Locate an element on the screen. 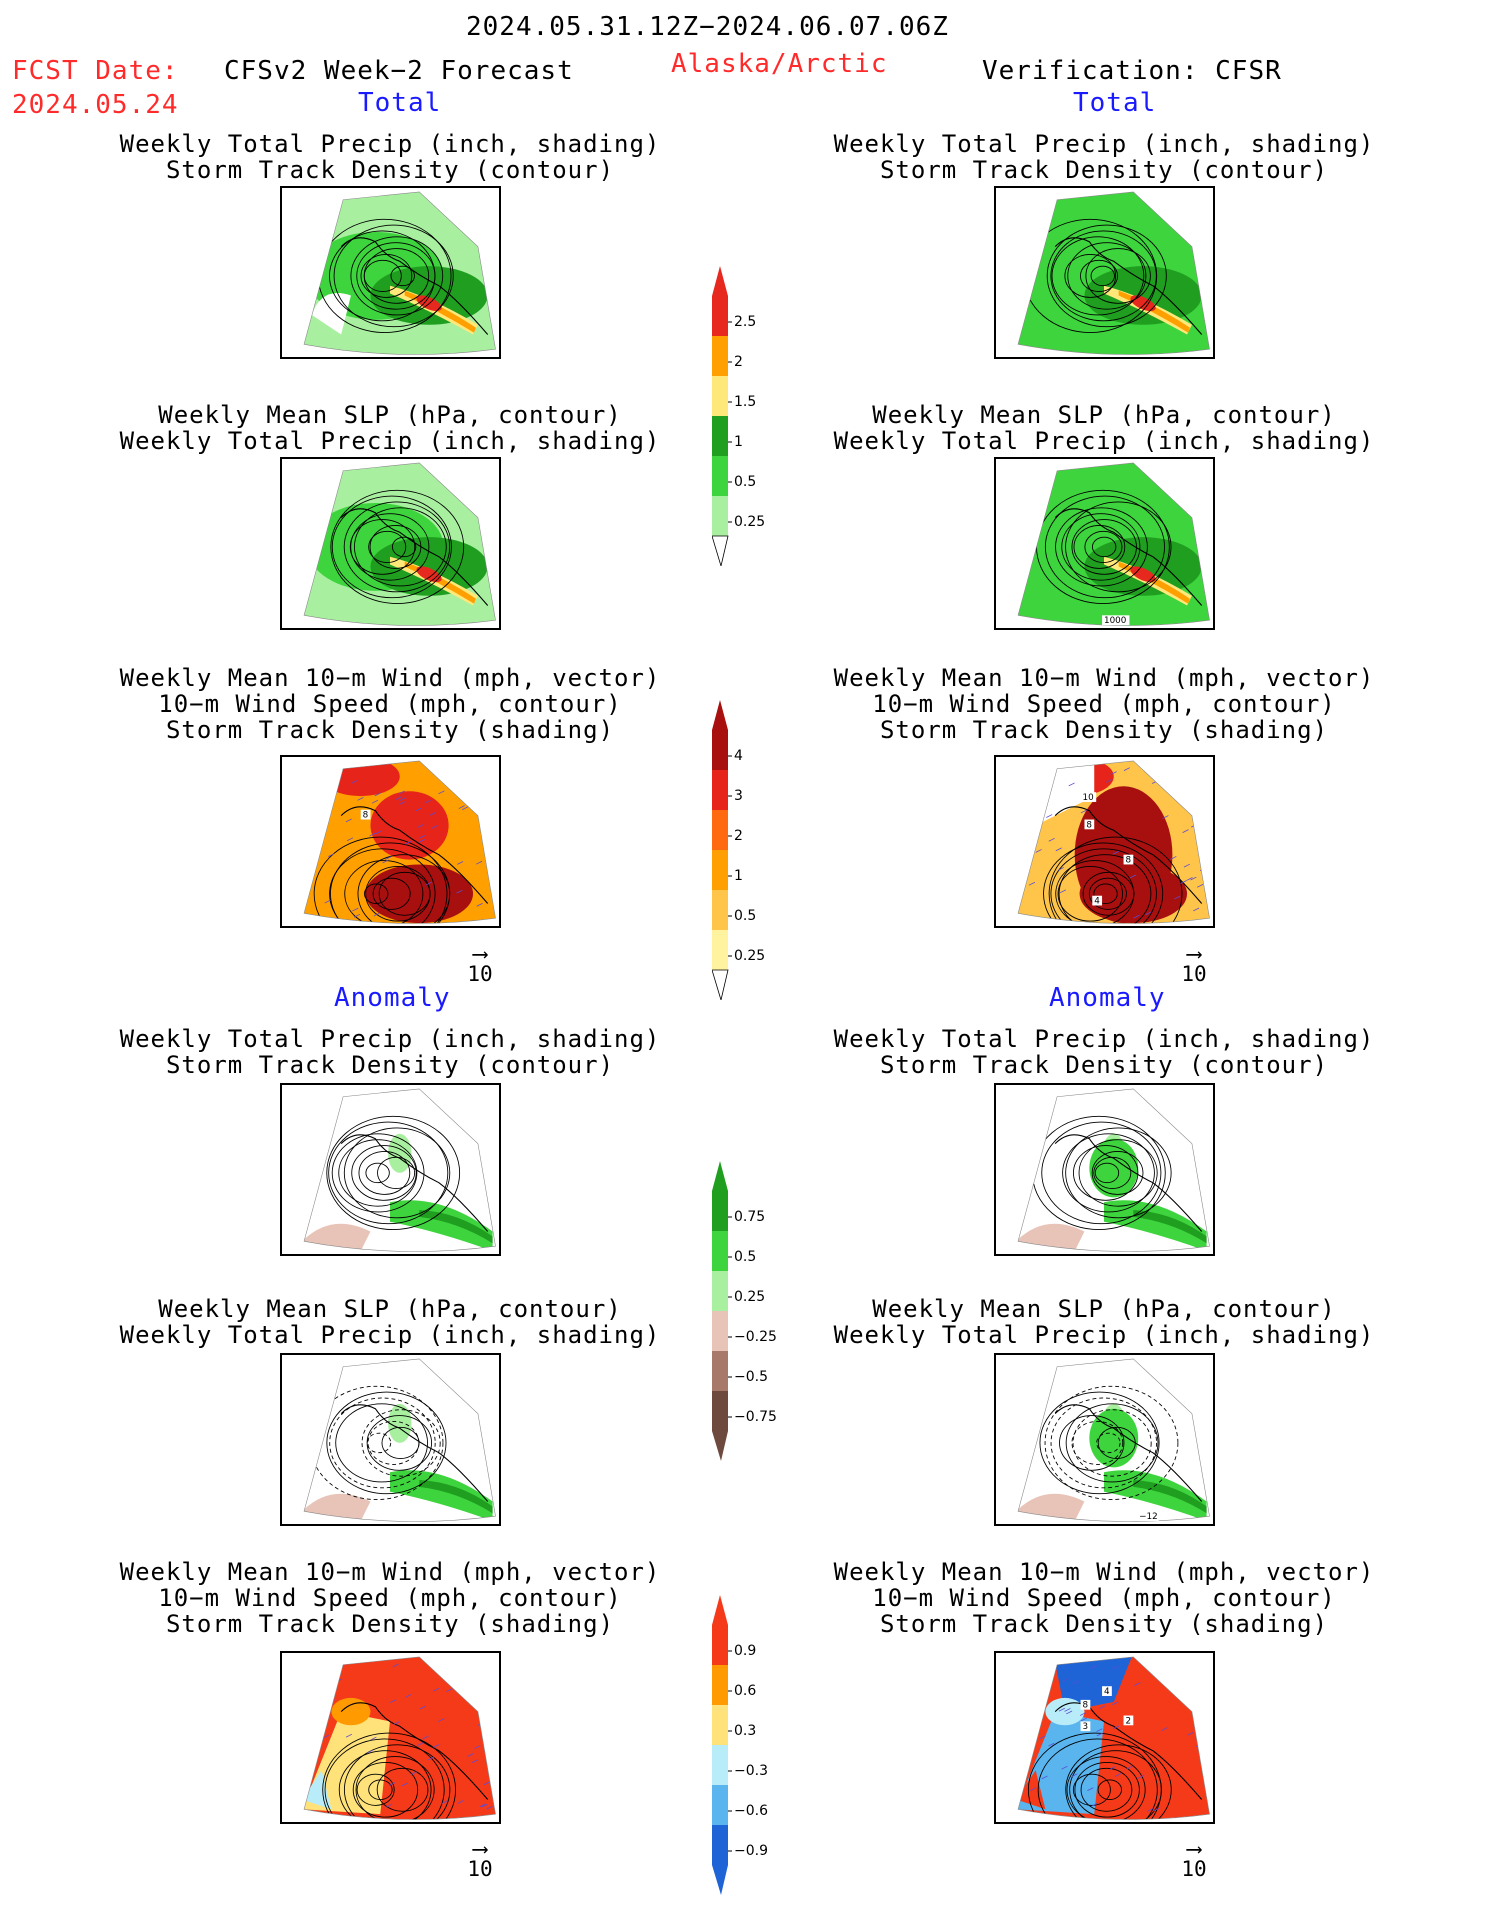 The image size is (1487, 1925). map-plot is located at coordinates (399, 1170).